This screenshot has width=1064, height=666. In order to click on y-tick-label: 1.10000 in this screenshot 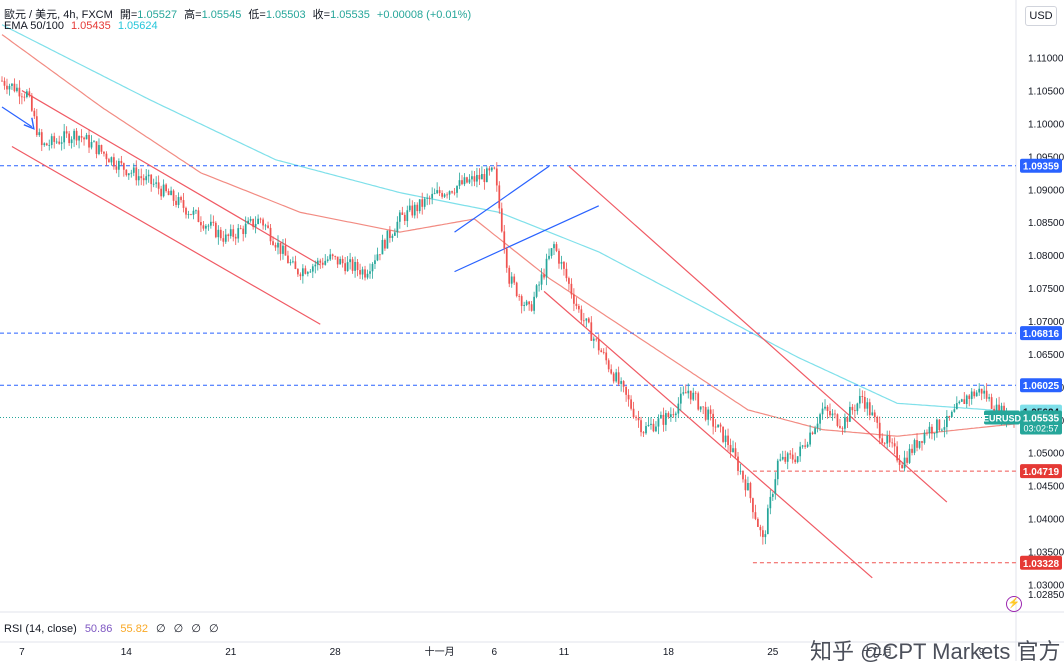, I will do `click(1046, 124)`.